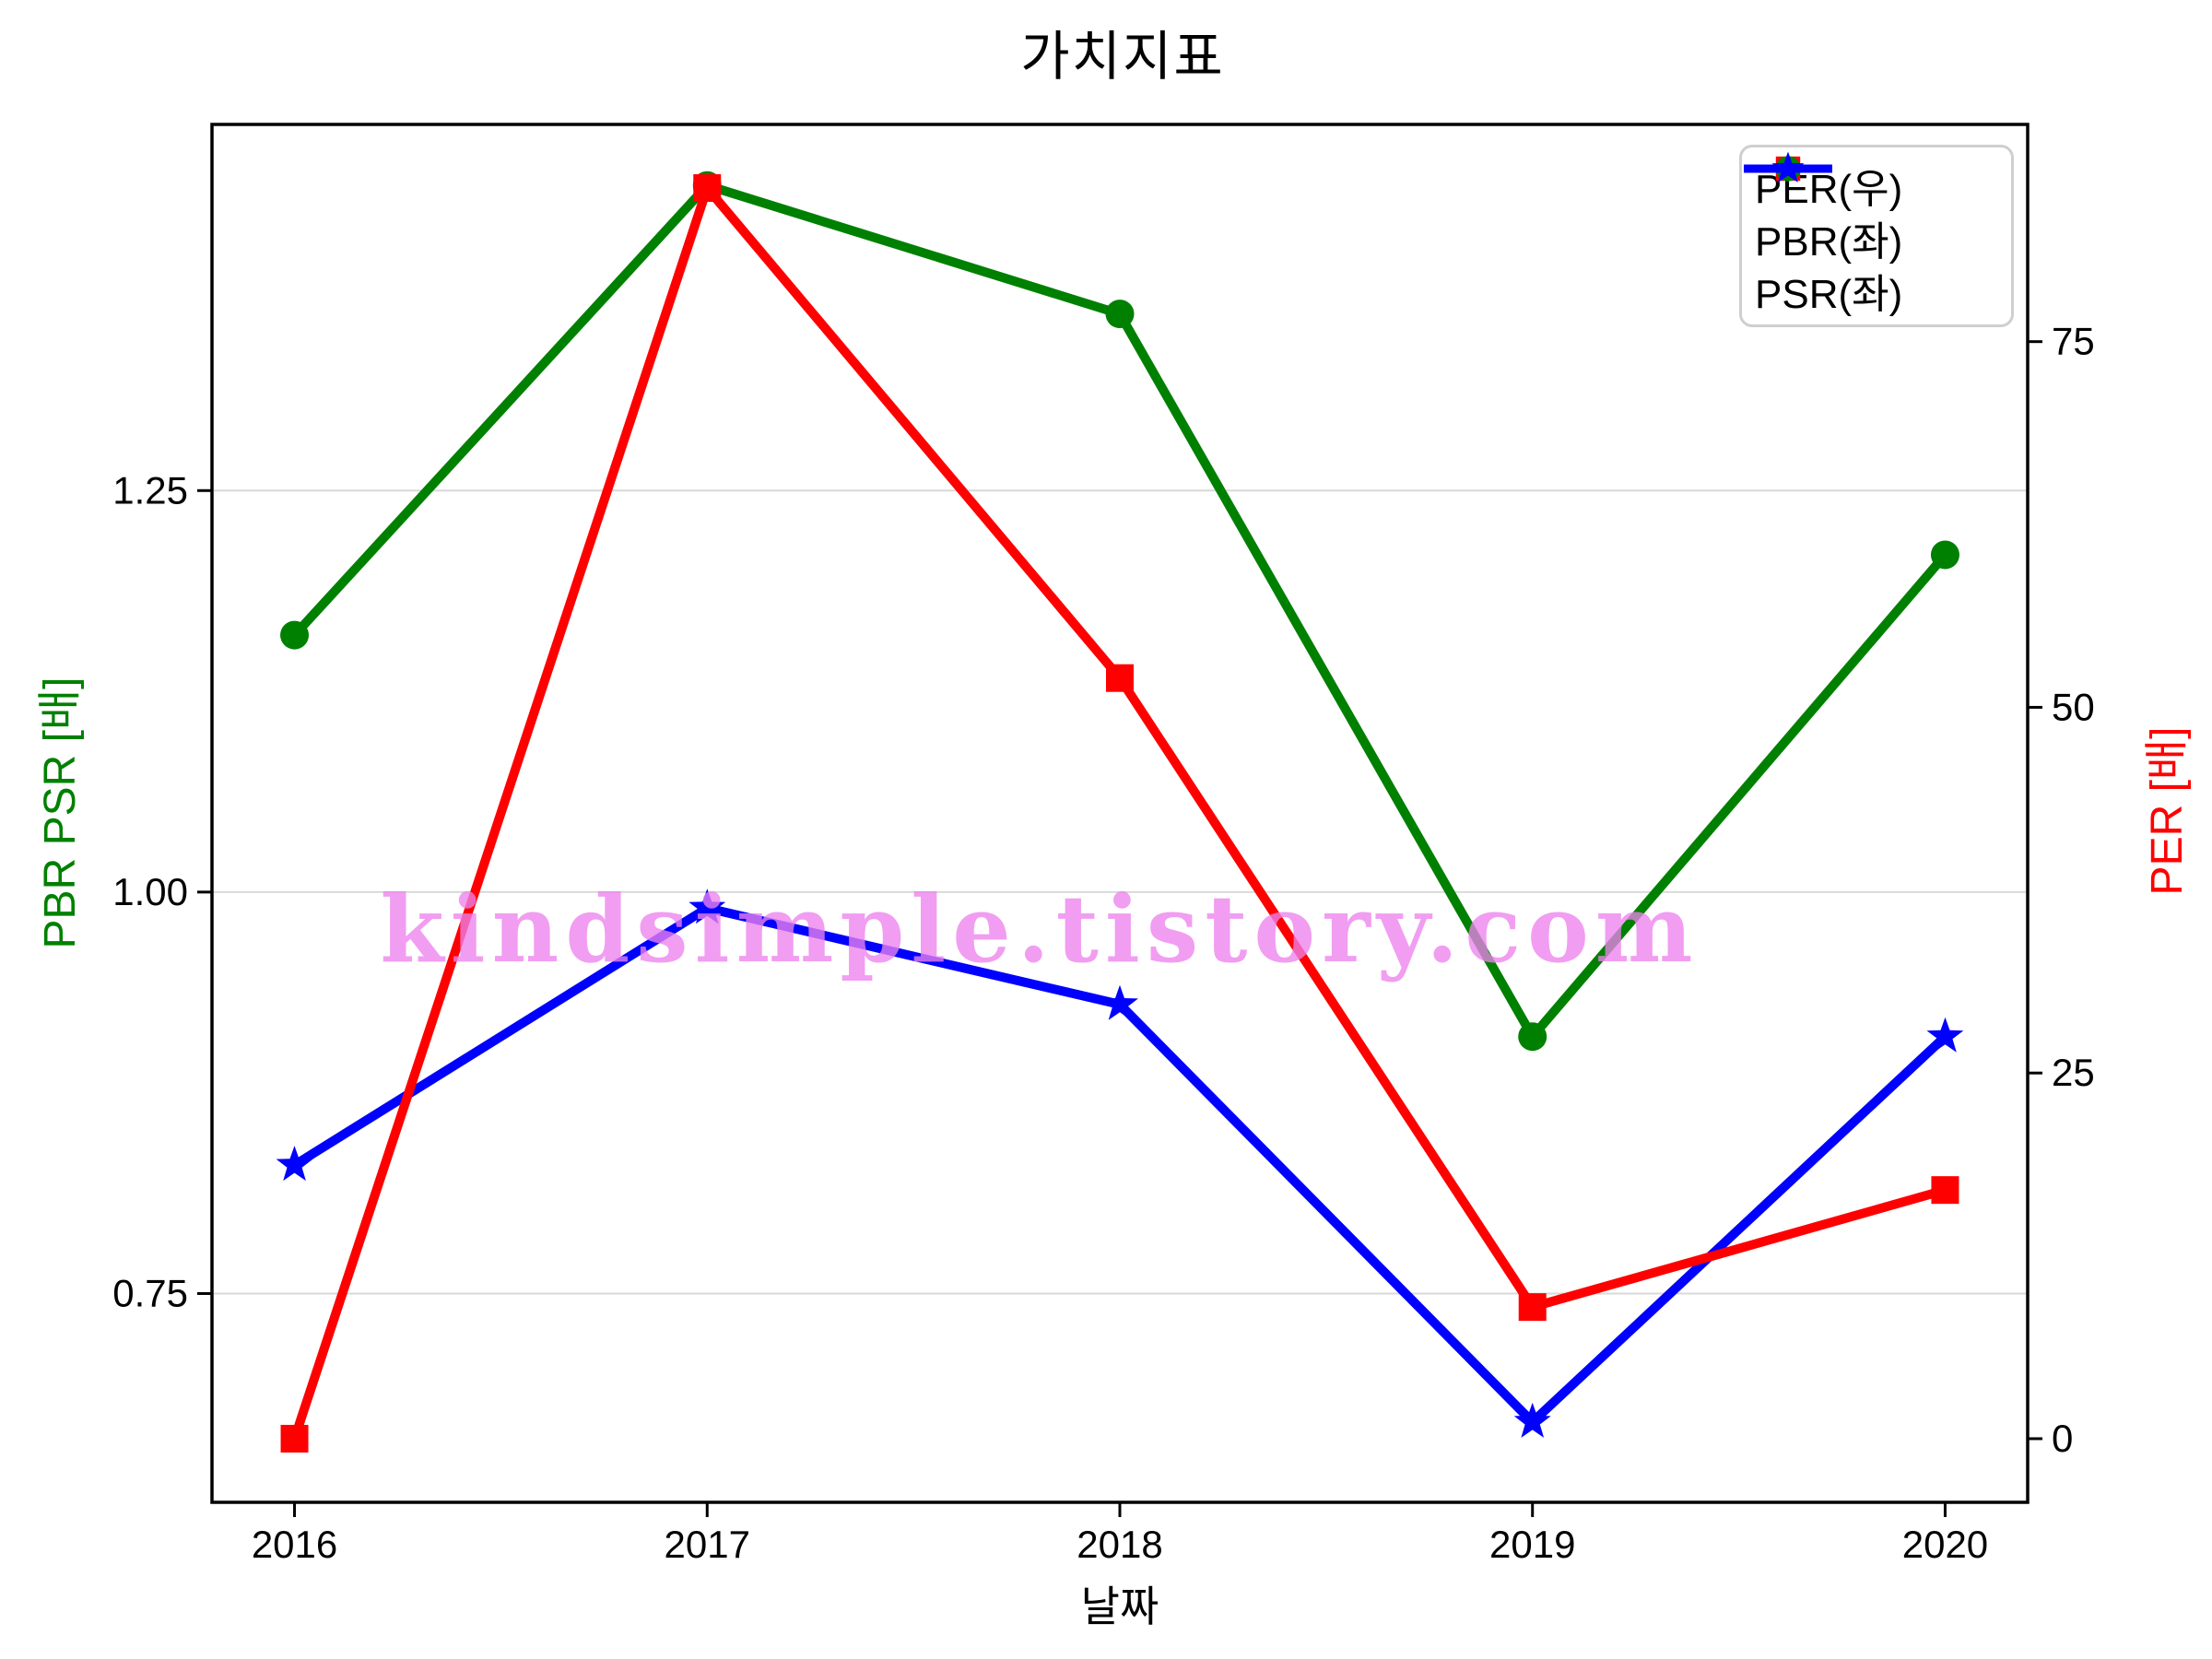 This screenshot has height=1659, width=2212. I want to click on legend-label-pbr: PBR(좌), so click(1829, 241).